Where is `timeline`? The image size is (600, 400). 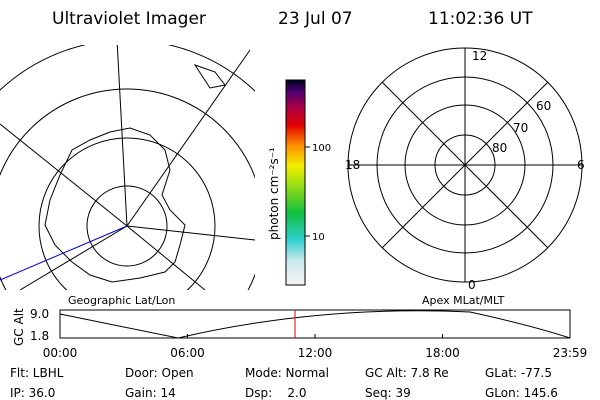
timeline is located at coordinates (315, 324).